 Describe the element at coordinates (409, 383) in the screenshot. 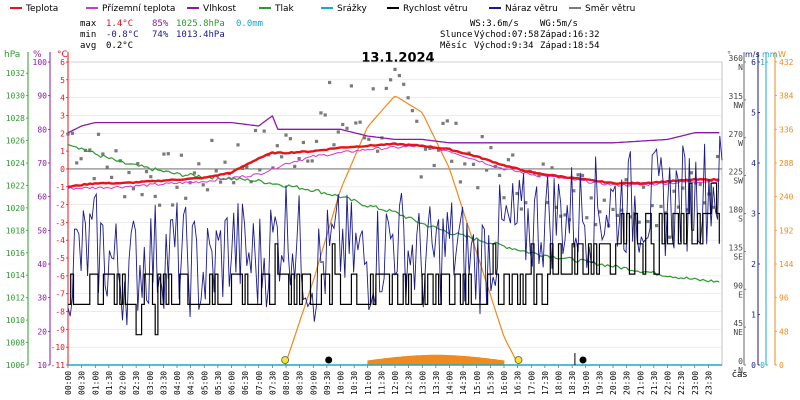

I see `x-tick-label: 12:30` at that location.